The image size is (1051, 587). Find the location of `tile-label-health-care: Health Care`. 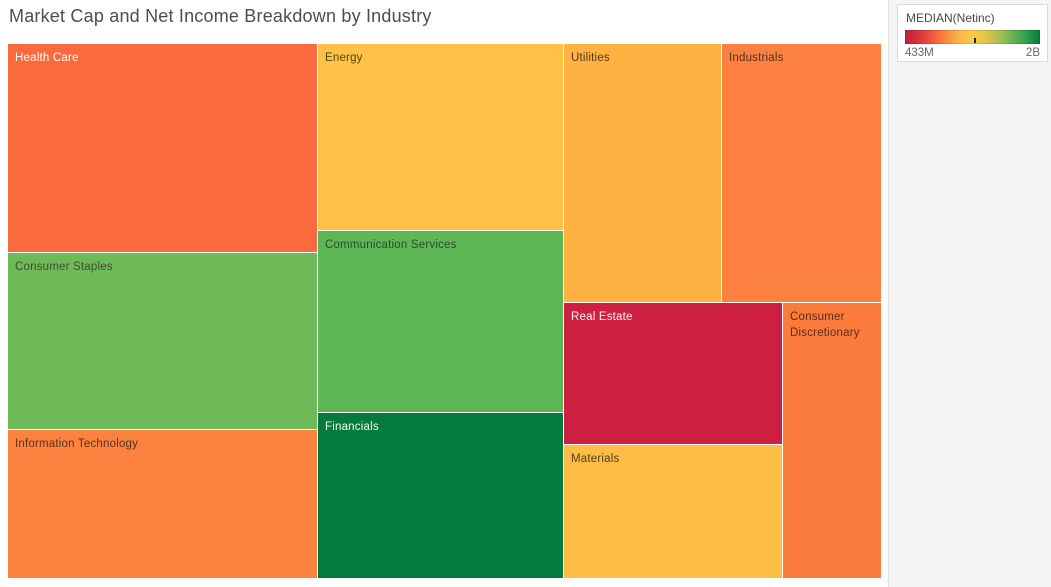

tile-label-health-care: Health Care is located at coordinates (47, 58).